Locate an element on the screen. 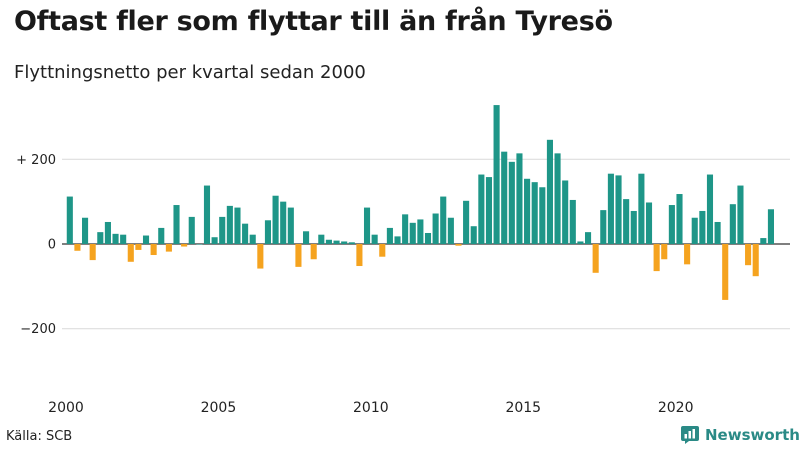 Image resolution: width=800 pixels, height=450 pixels. bar-2007K3 is located at coordinates (298, 255).